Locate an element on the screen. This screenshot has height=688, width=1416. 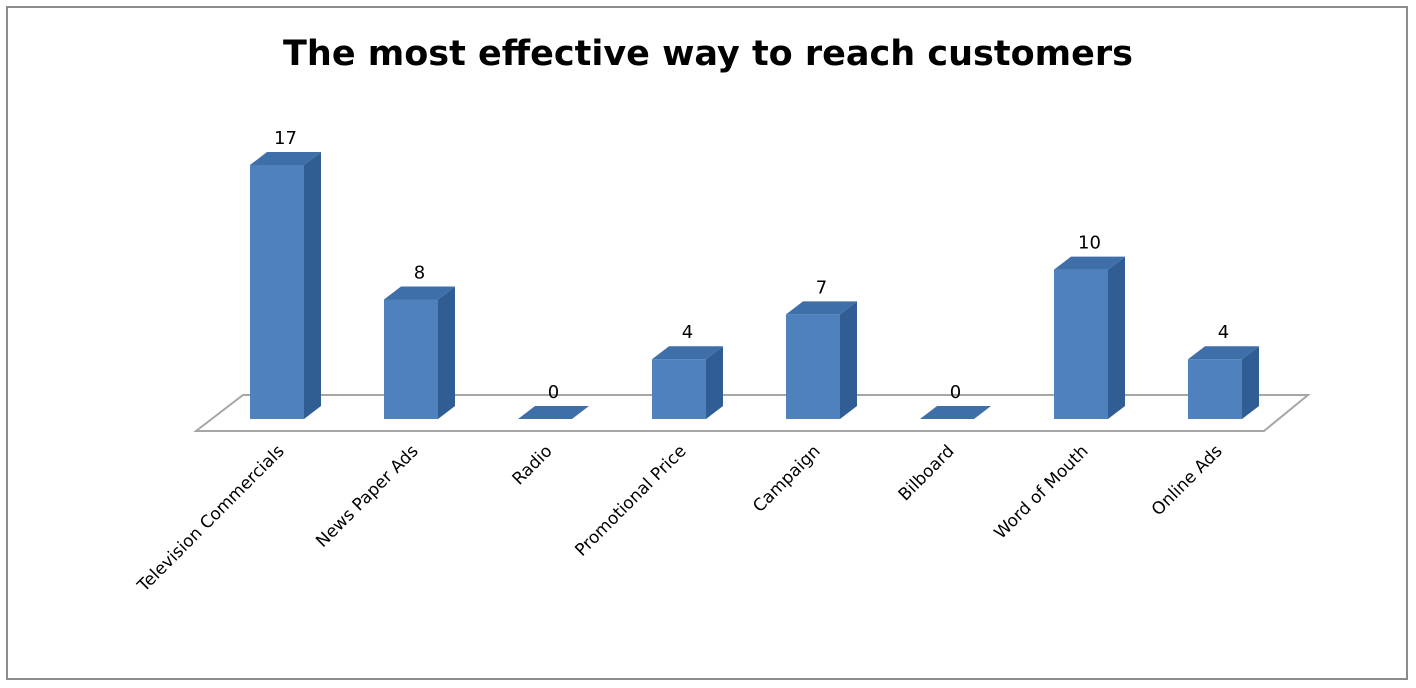
bar-top-radio is located at coordinates (553, 412).